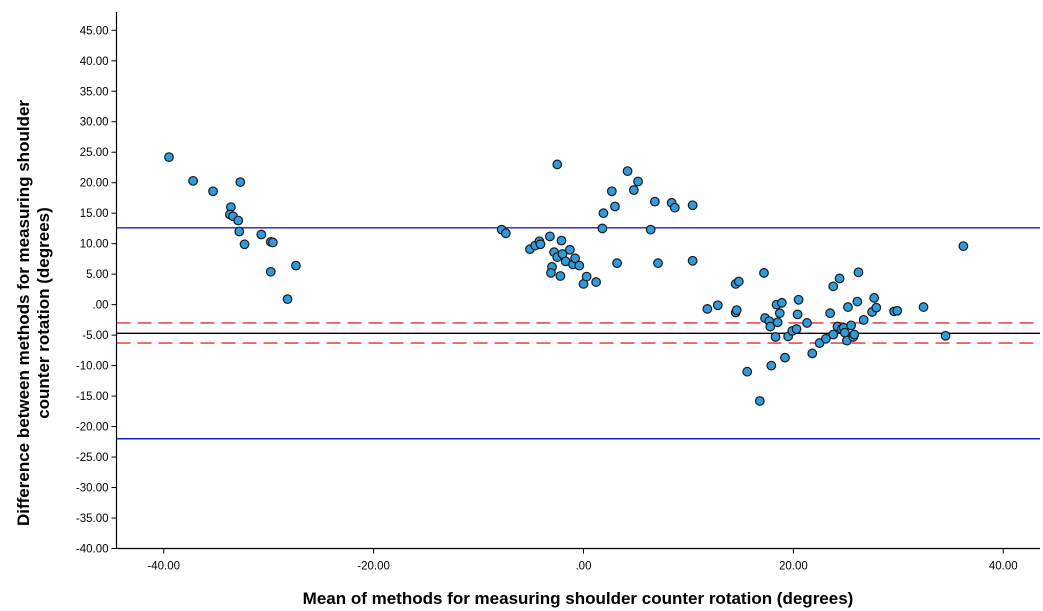 The image size is (1043, 611). I want to click on x-axis-ticks: -40.00 -20.00 .00 20.00 40.00, so click(582, 560).